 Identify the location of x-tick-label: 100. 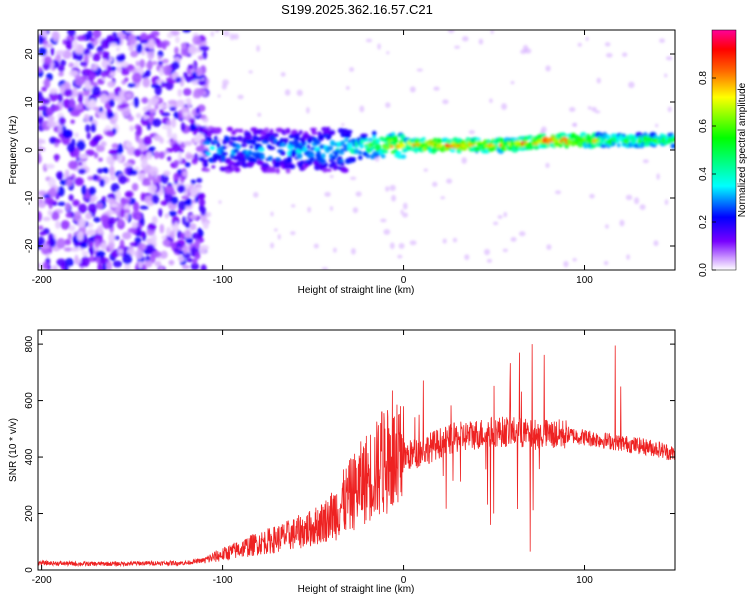
(584, 580).